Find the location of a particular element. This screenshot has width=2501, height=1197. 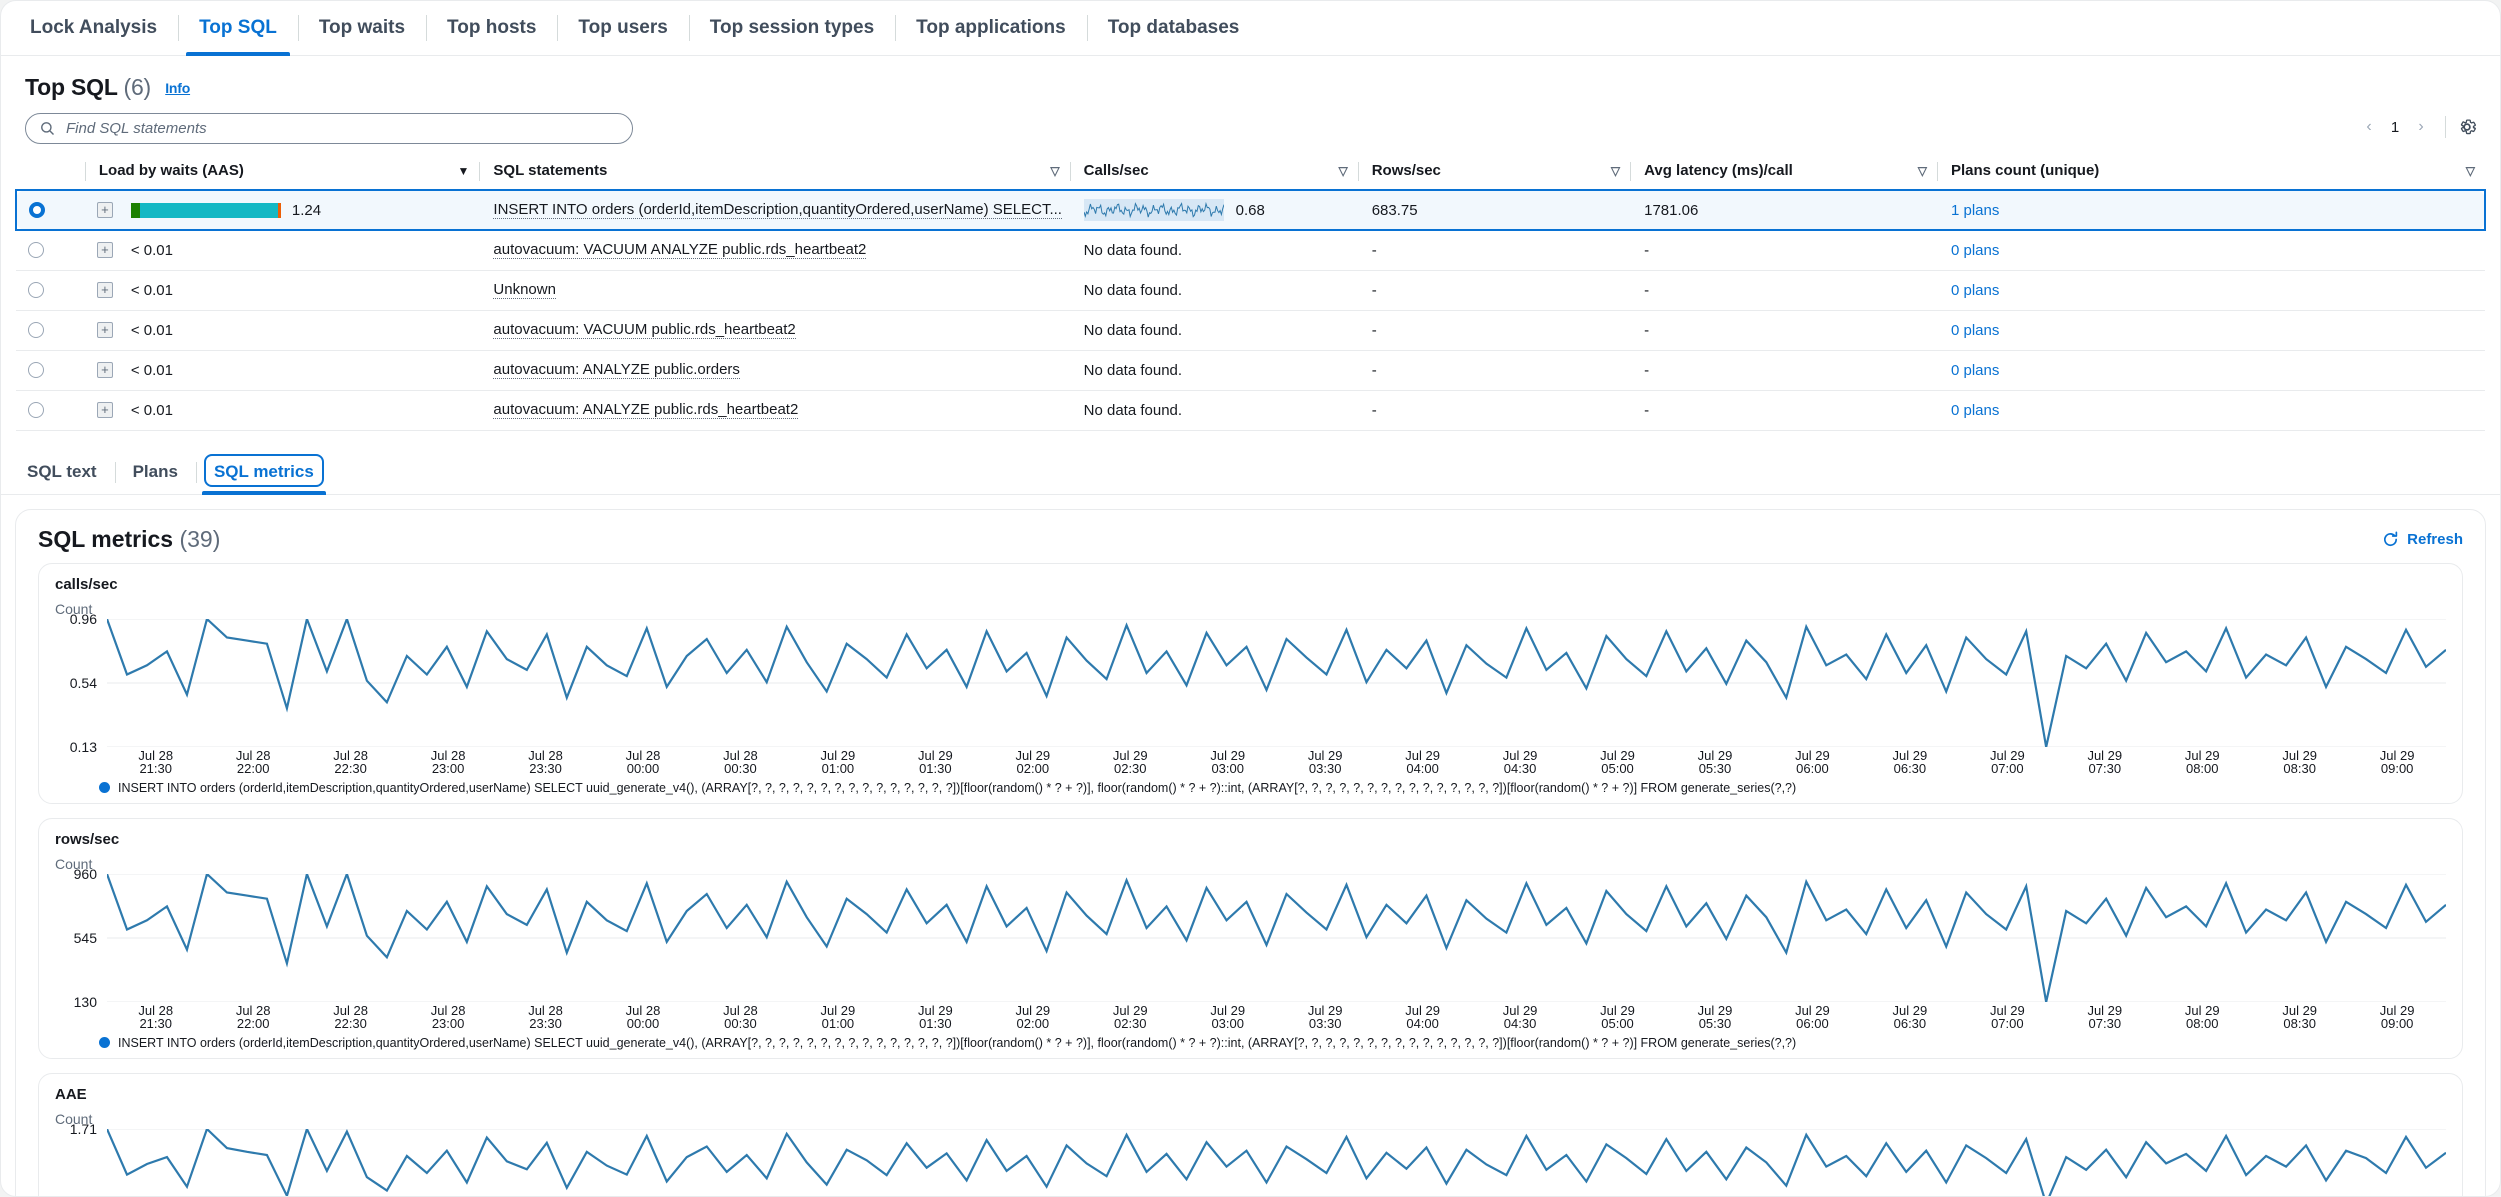

x-axis-tick: Jul 29 06:00 is located at coordinates (1812, 761).